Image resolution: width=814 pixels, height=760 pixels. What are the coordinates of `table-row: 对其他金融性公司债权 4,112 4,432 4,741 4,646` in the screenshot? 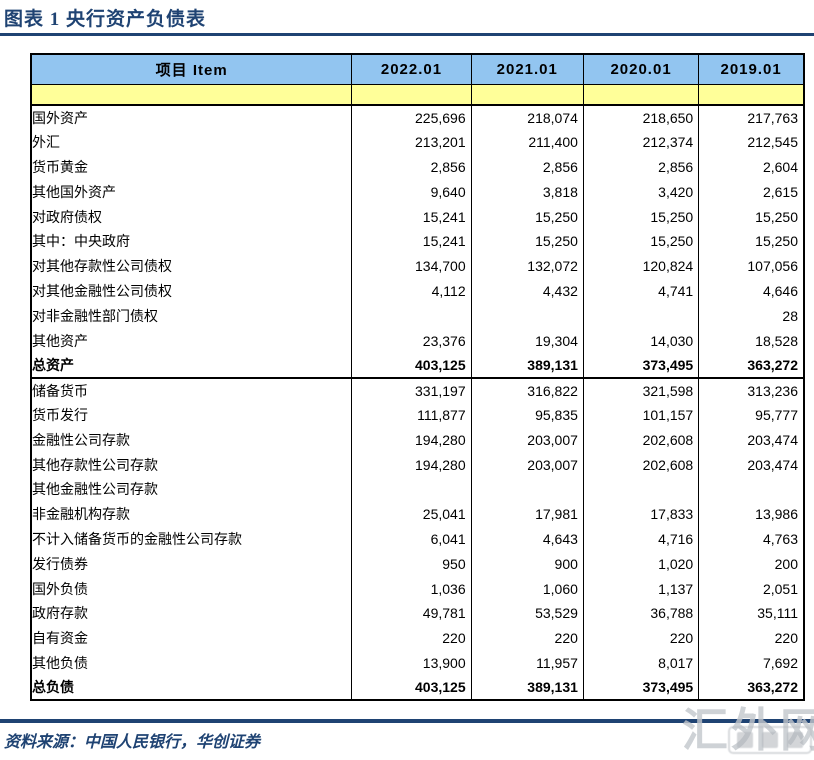 It's located at (417, 291).